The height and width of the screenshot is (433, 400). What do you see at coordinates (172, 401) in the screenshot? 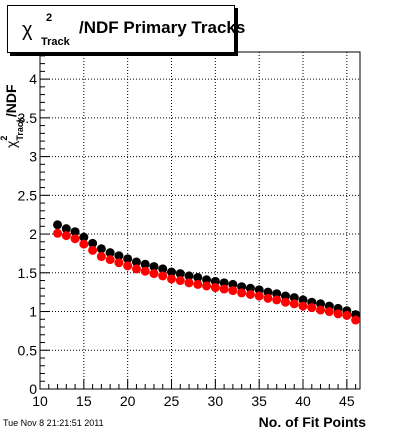
I see `x-tick-label: 25` at bounding box center [172, 401].